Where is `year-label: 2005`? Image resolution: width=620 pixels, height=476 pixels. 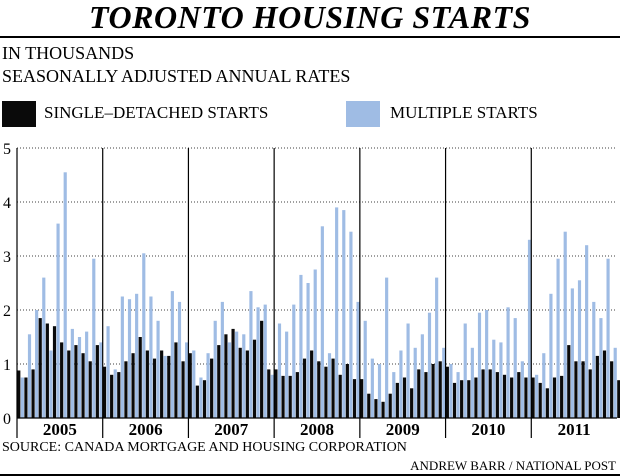 year-label: 2005 is located at coordinates (60, 429).